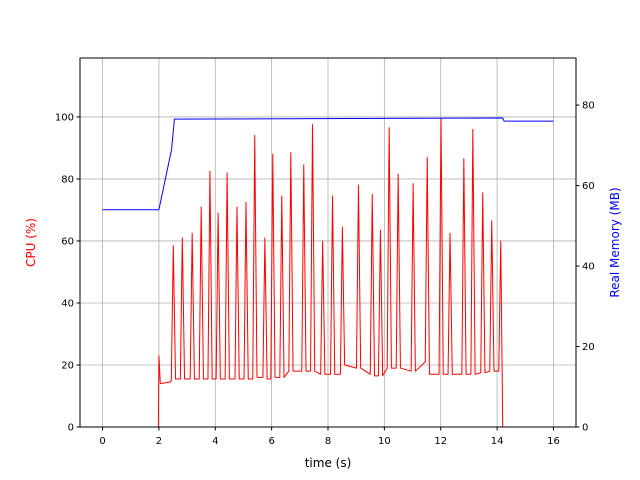 This screenshot has width=640, height=480. What do you see at coordinates (67, 365) in the screenshot?
I see `y-tick-label: 20` at bounding box center [67, 365].